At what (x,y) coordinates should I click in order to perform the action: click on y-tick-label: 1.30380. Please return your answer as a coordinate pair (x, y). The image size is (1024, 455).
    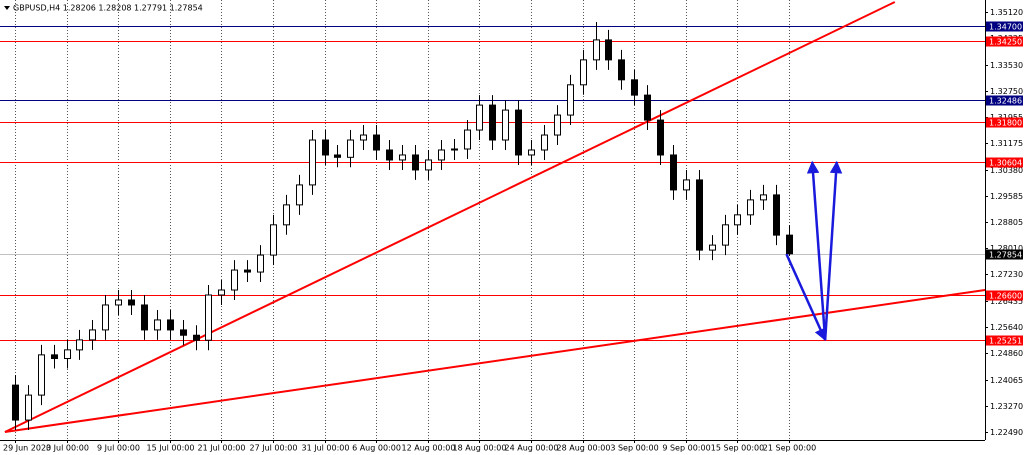
    Looking at the image, I should click on (1006, 170).